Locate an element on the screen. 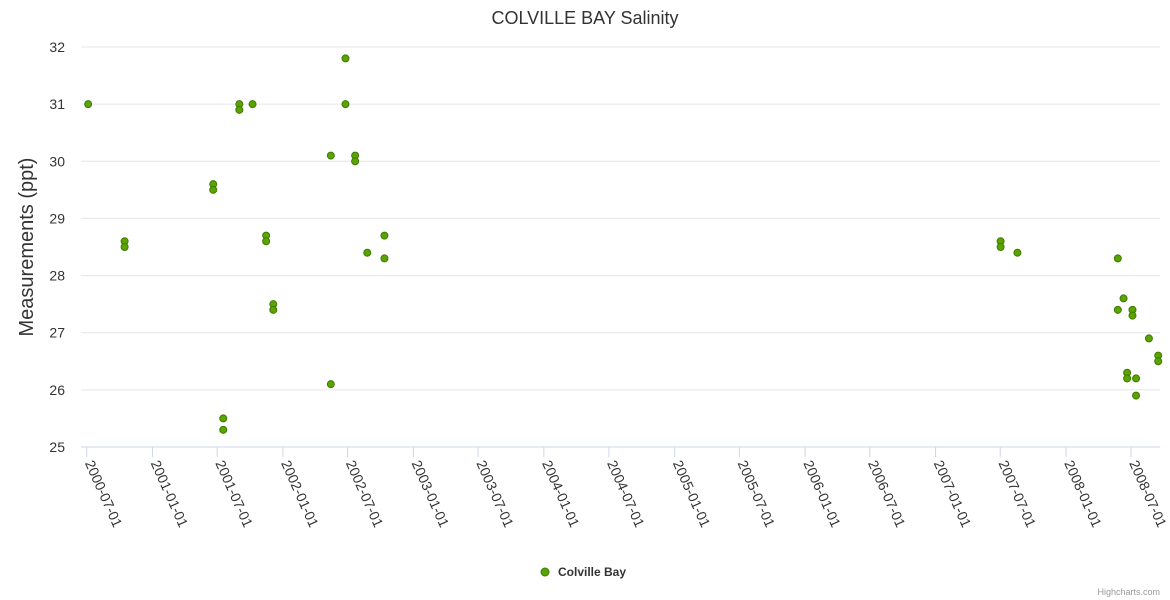 Image resolution: width=1170 pixels, height=600 pixels. x-tick-label: 2008-01-01 is located at coordinates (1083, 494).